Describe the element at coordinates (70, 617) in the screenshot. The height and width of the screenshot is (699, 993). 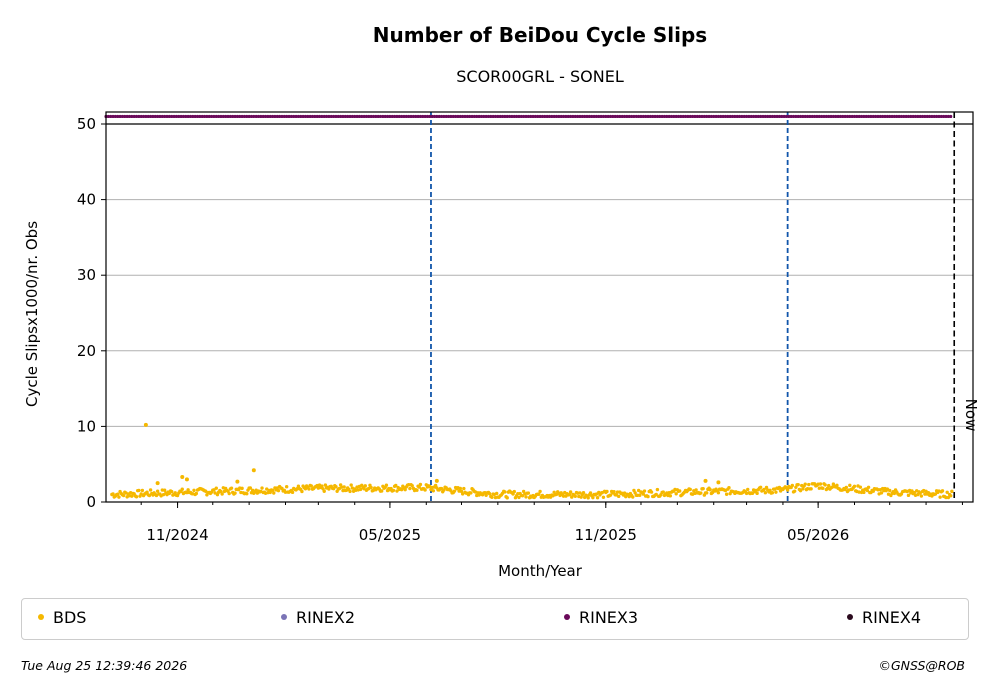
I see `legend-label-bds: BDS` at that location.